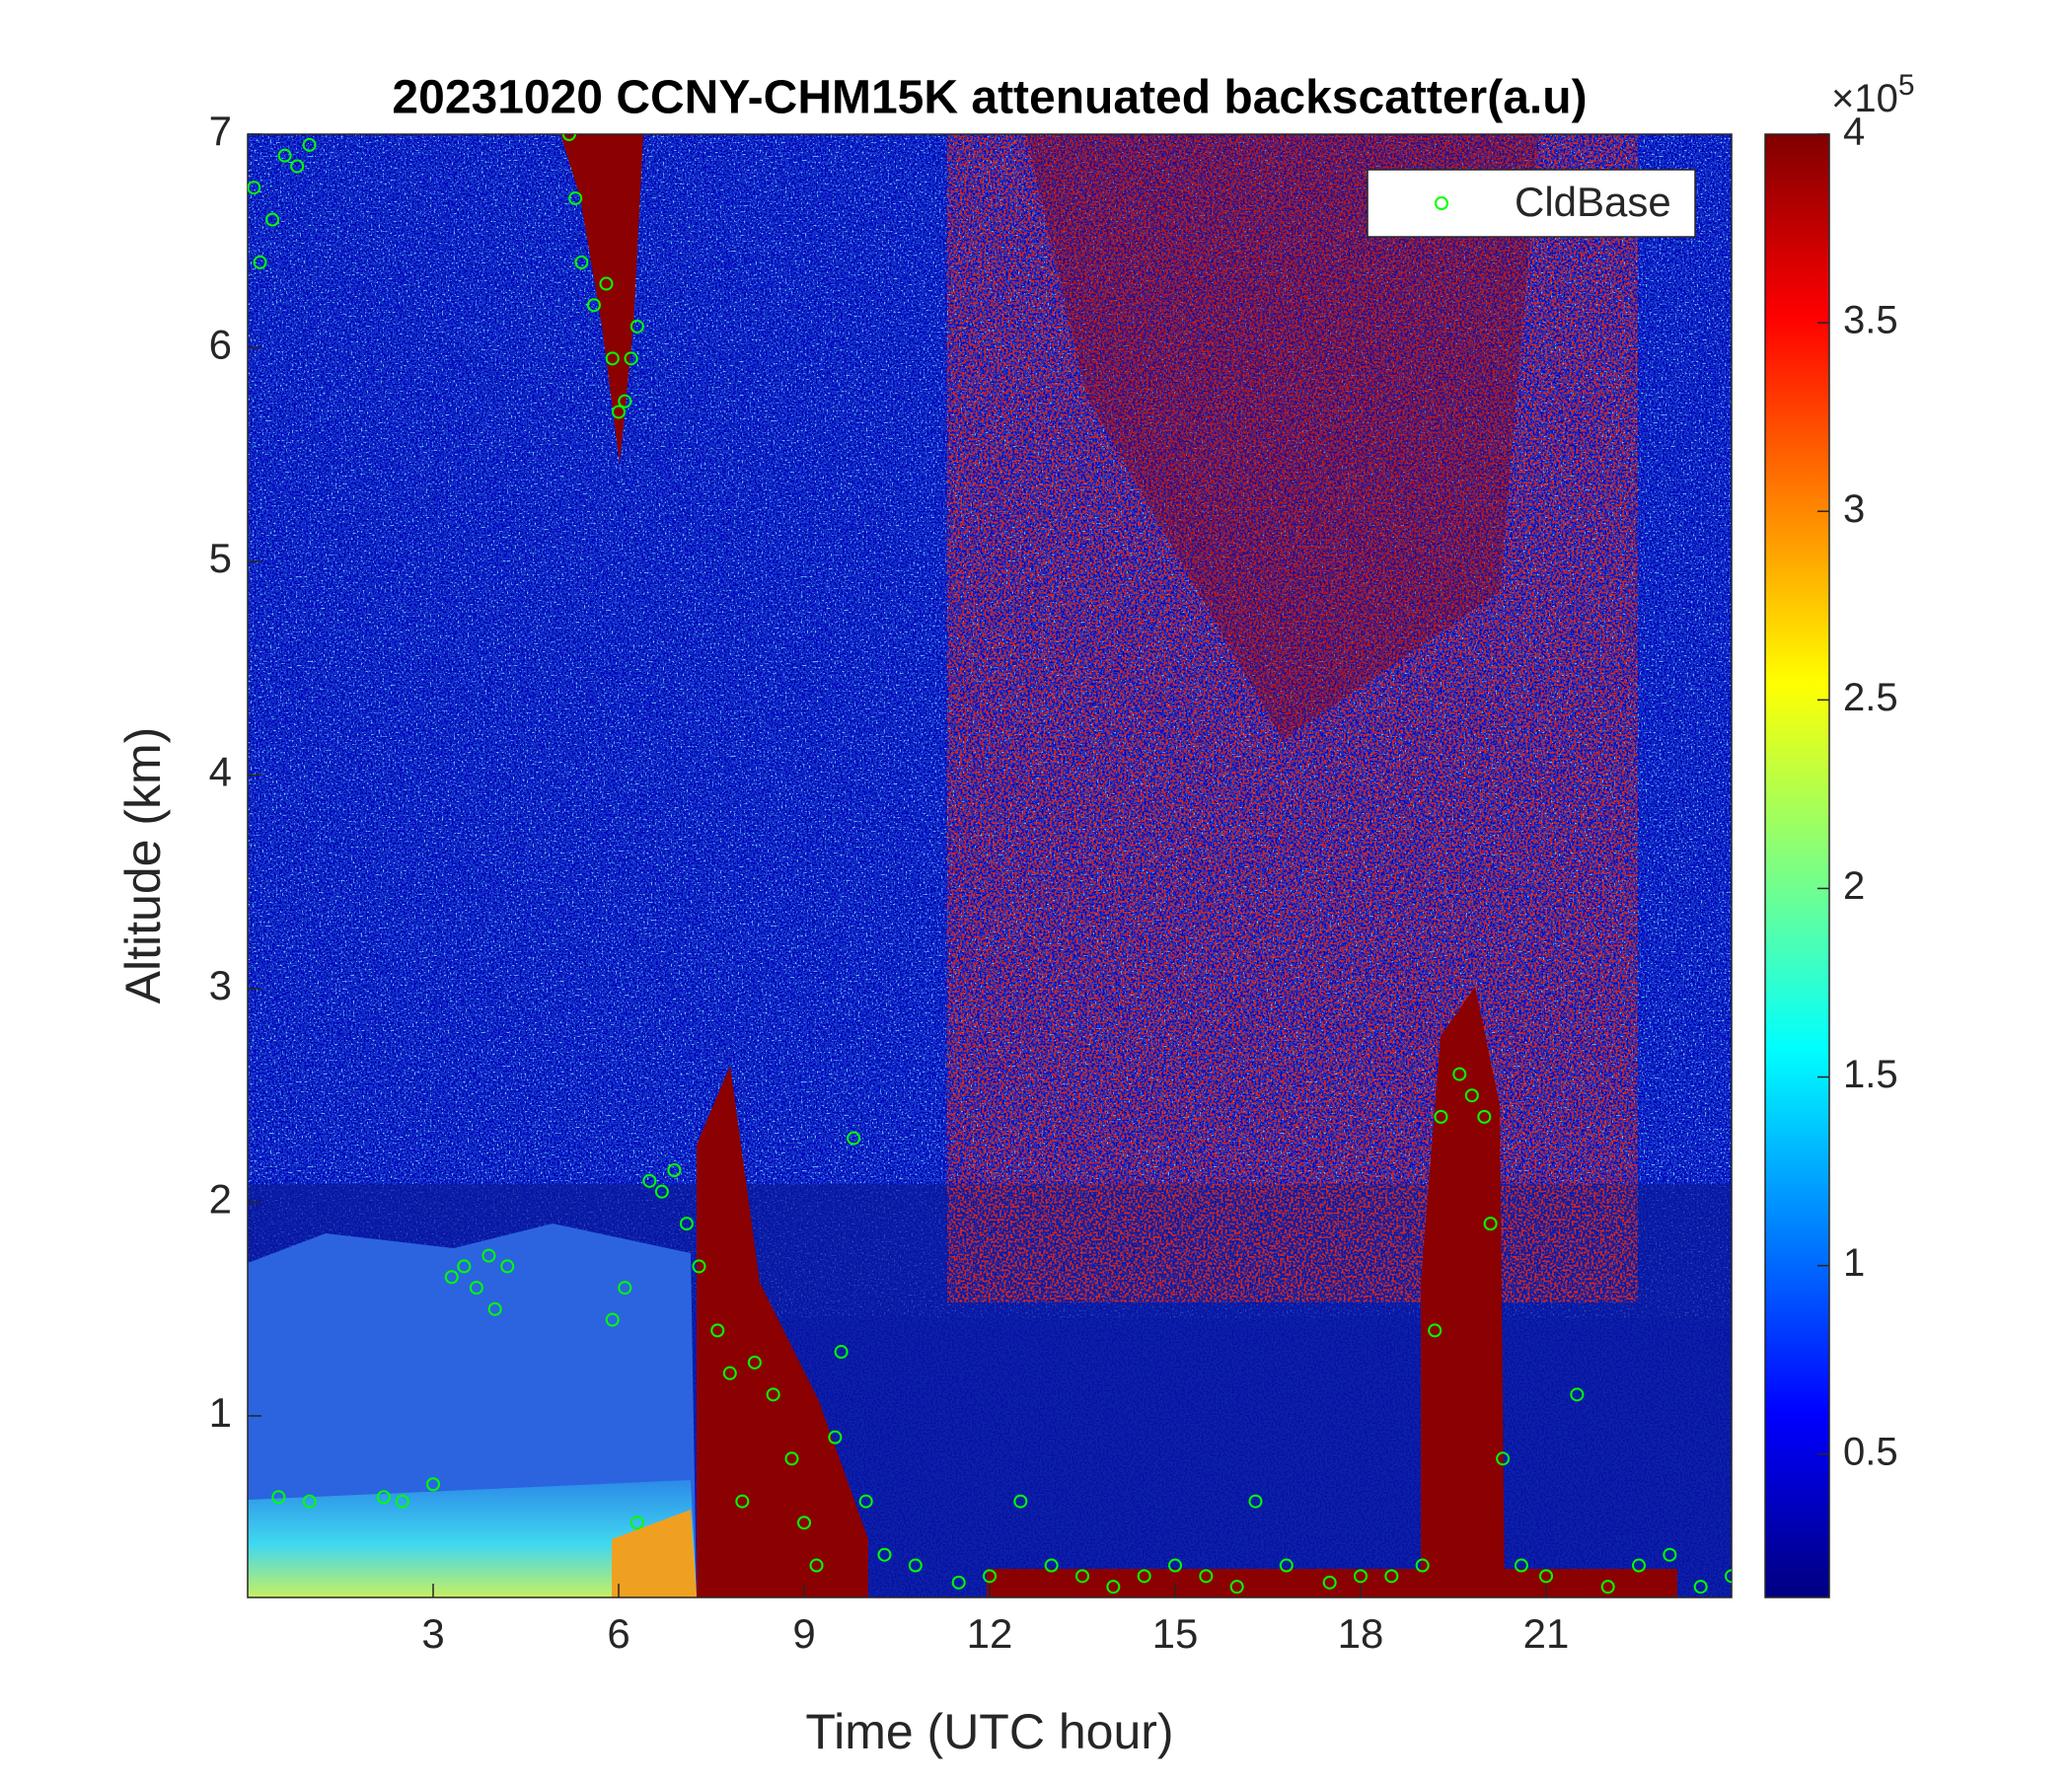  Describe the element at coordinates (1907, 86) in the screenshot. I see `multiplier-exponent: 5` at that location.